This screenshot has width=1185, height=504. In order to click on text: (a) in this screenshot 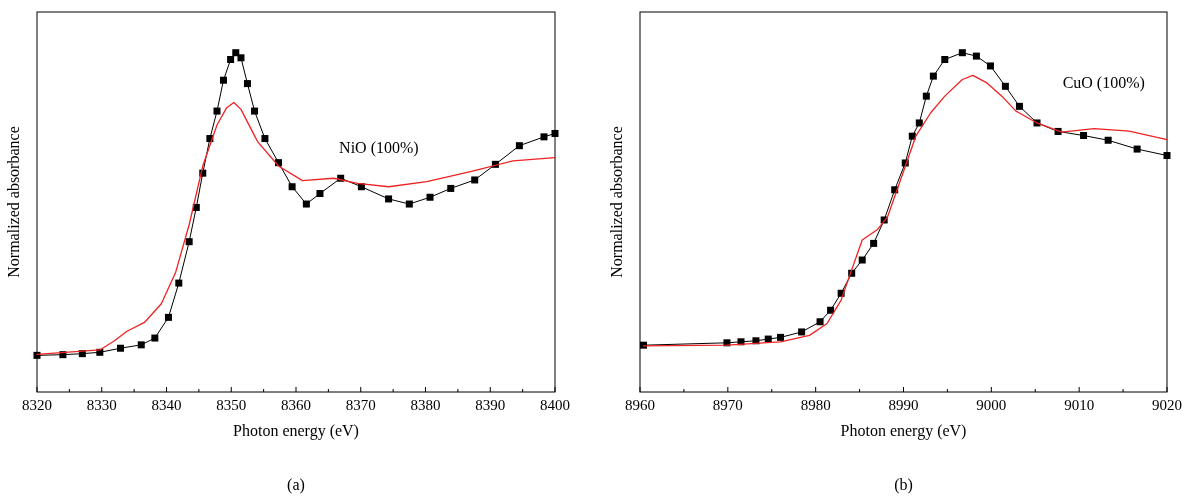, I will do `click(296, 485)`.